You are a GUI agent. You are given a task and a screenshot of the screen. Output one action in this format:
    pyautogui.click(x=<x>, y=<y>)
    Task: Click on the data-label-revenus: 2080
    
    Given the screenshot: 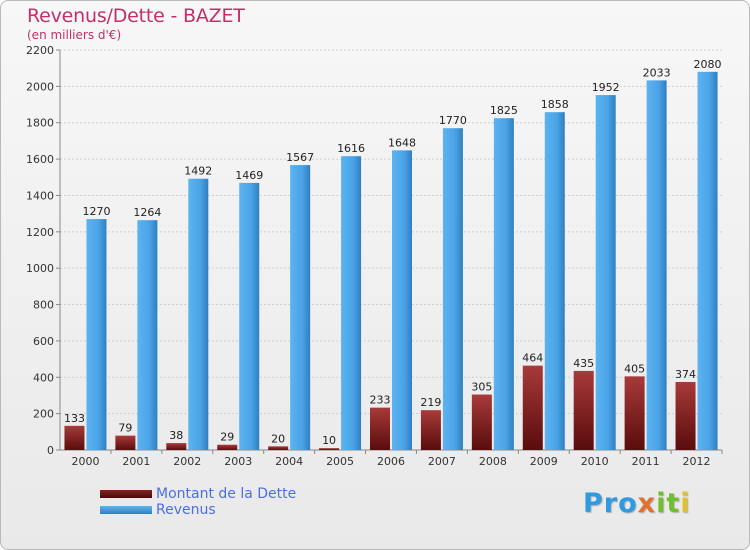 What is the action you would take?
    pyautogui.click(x=708, y=64)
    